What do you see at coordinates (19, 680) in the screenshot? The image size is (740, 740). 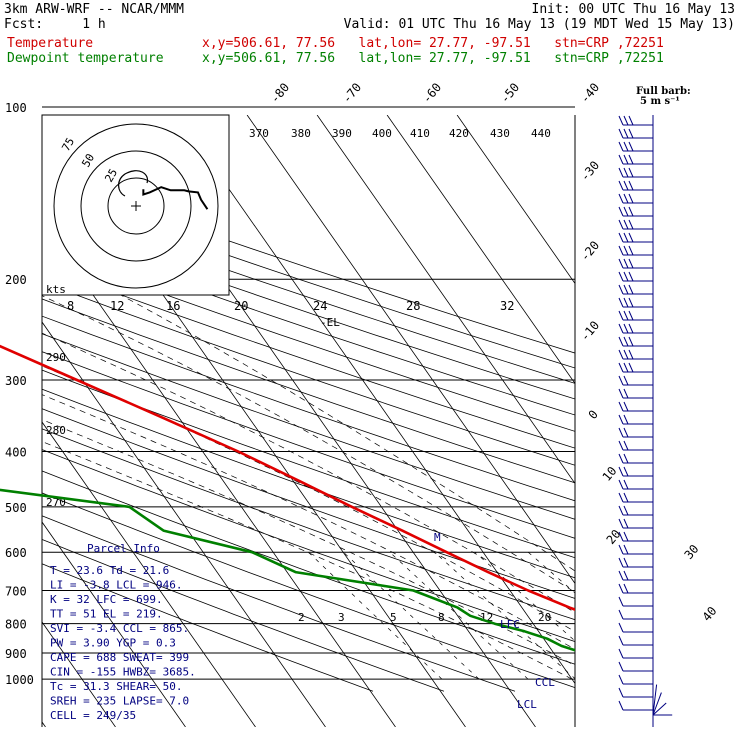 I see `pressure-label: 1000` at bounding box center [19, 680].